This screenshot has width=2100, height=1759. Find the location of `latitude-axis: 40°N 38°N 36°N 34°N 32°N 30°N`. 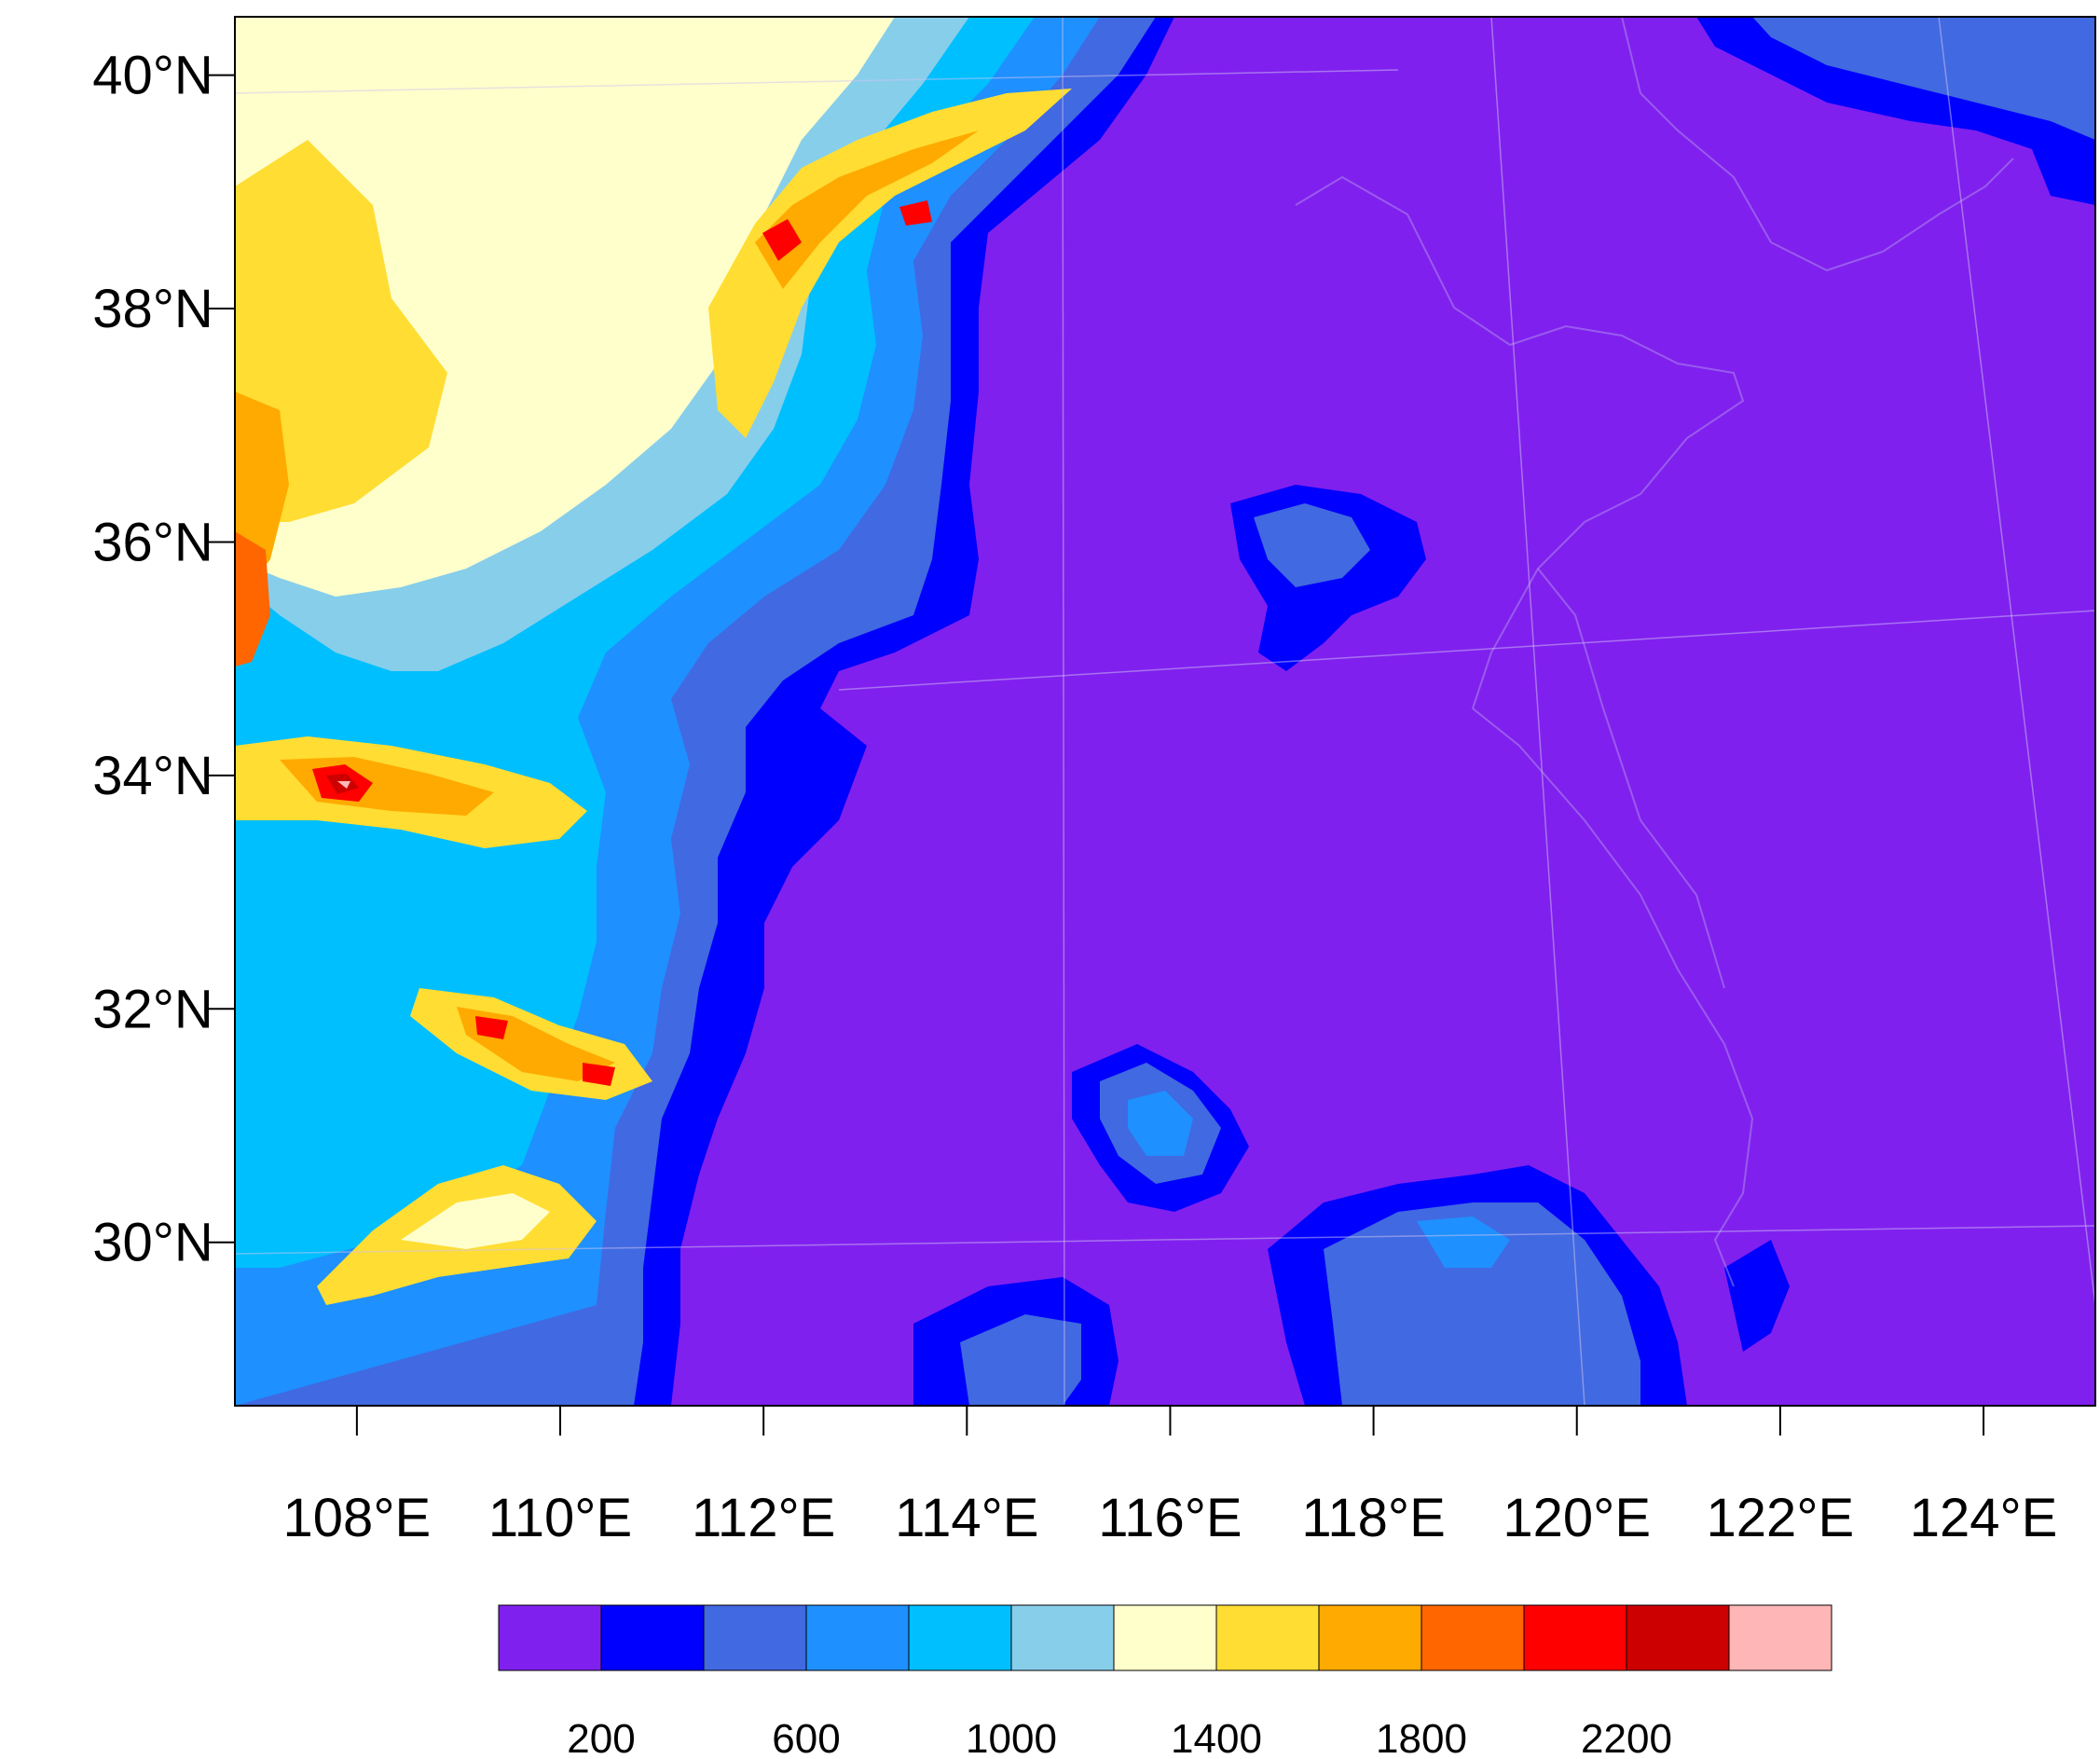

latitude-axis: 40°N 38°N 36°N 34°N 32°N 30°N is located at coordinates (163, 659).